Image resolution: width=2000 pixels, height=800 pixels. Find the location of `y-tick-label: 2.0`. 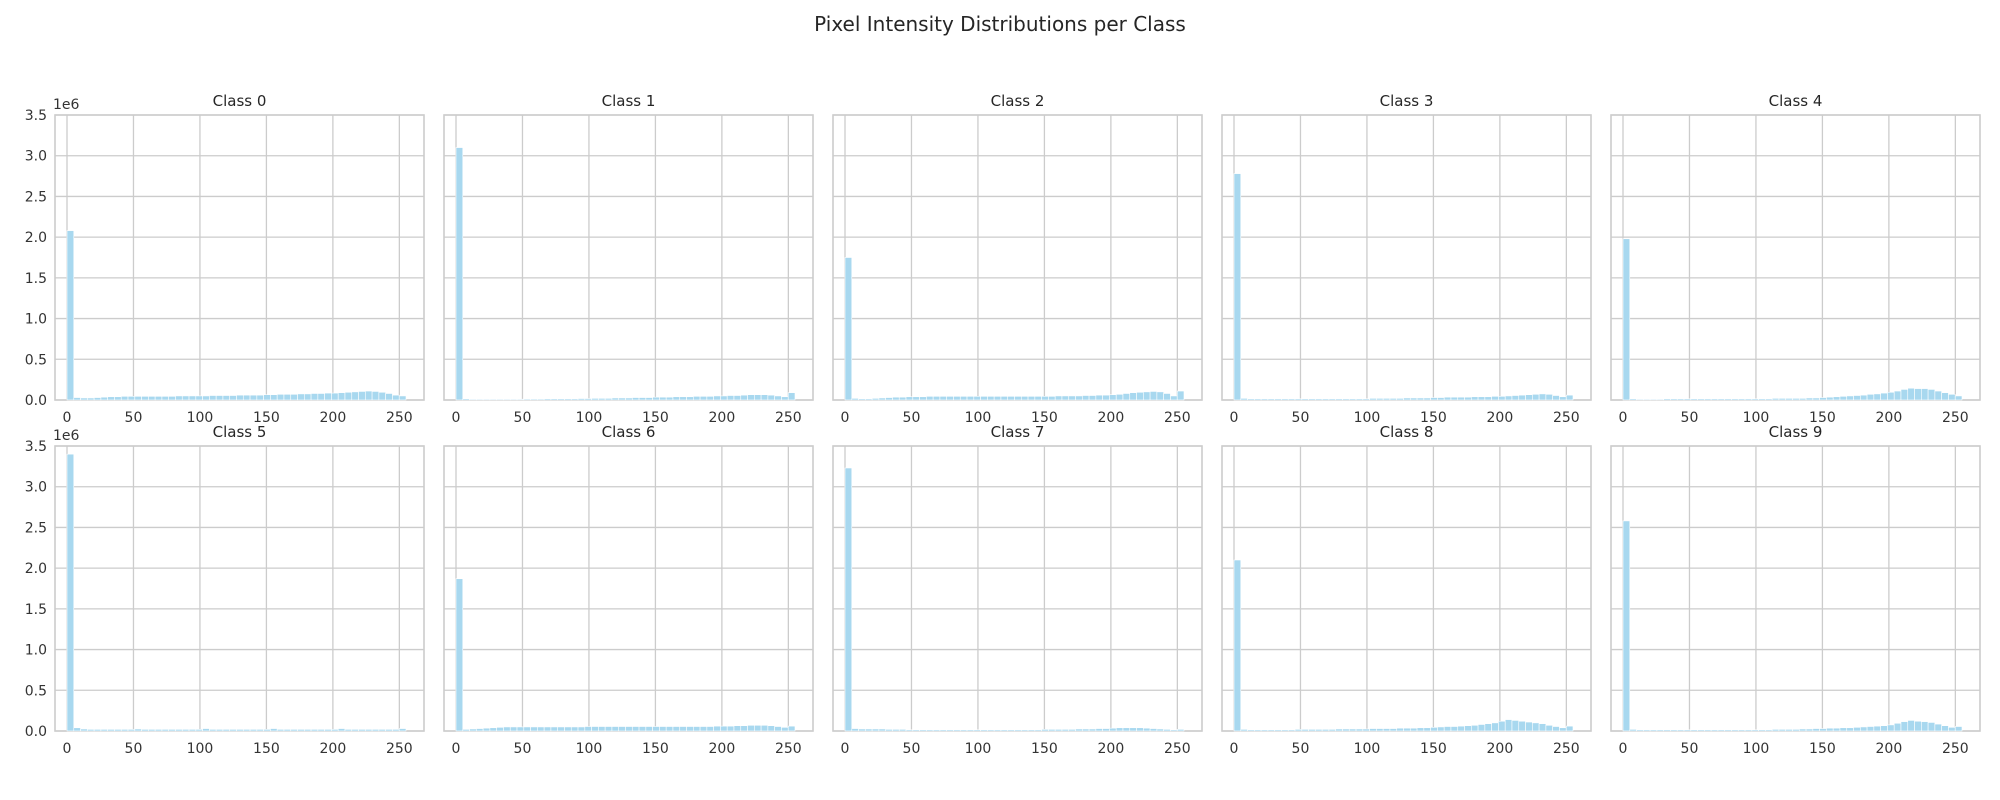

y-tick-label: 2.0 is located at coordinates (36, 569).